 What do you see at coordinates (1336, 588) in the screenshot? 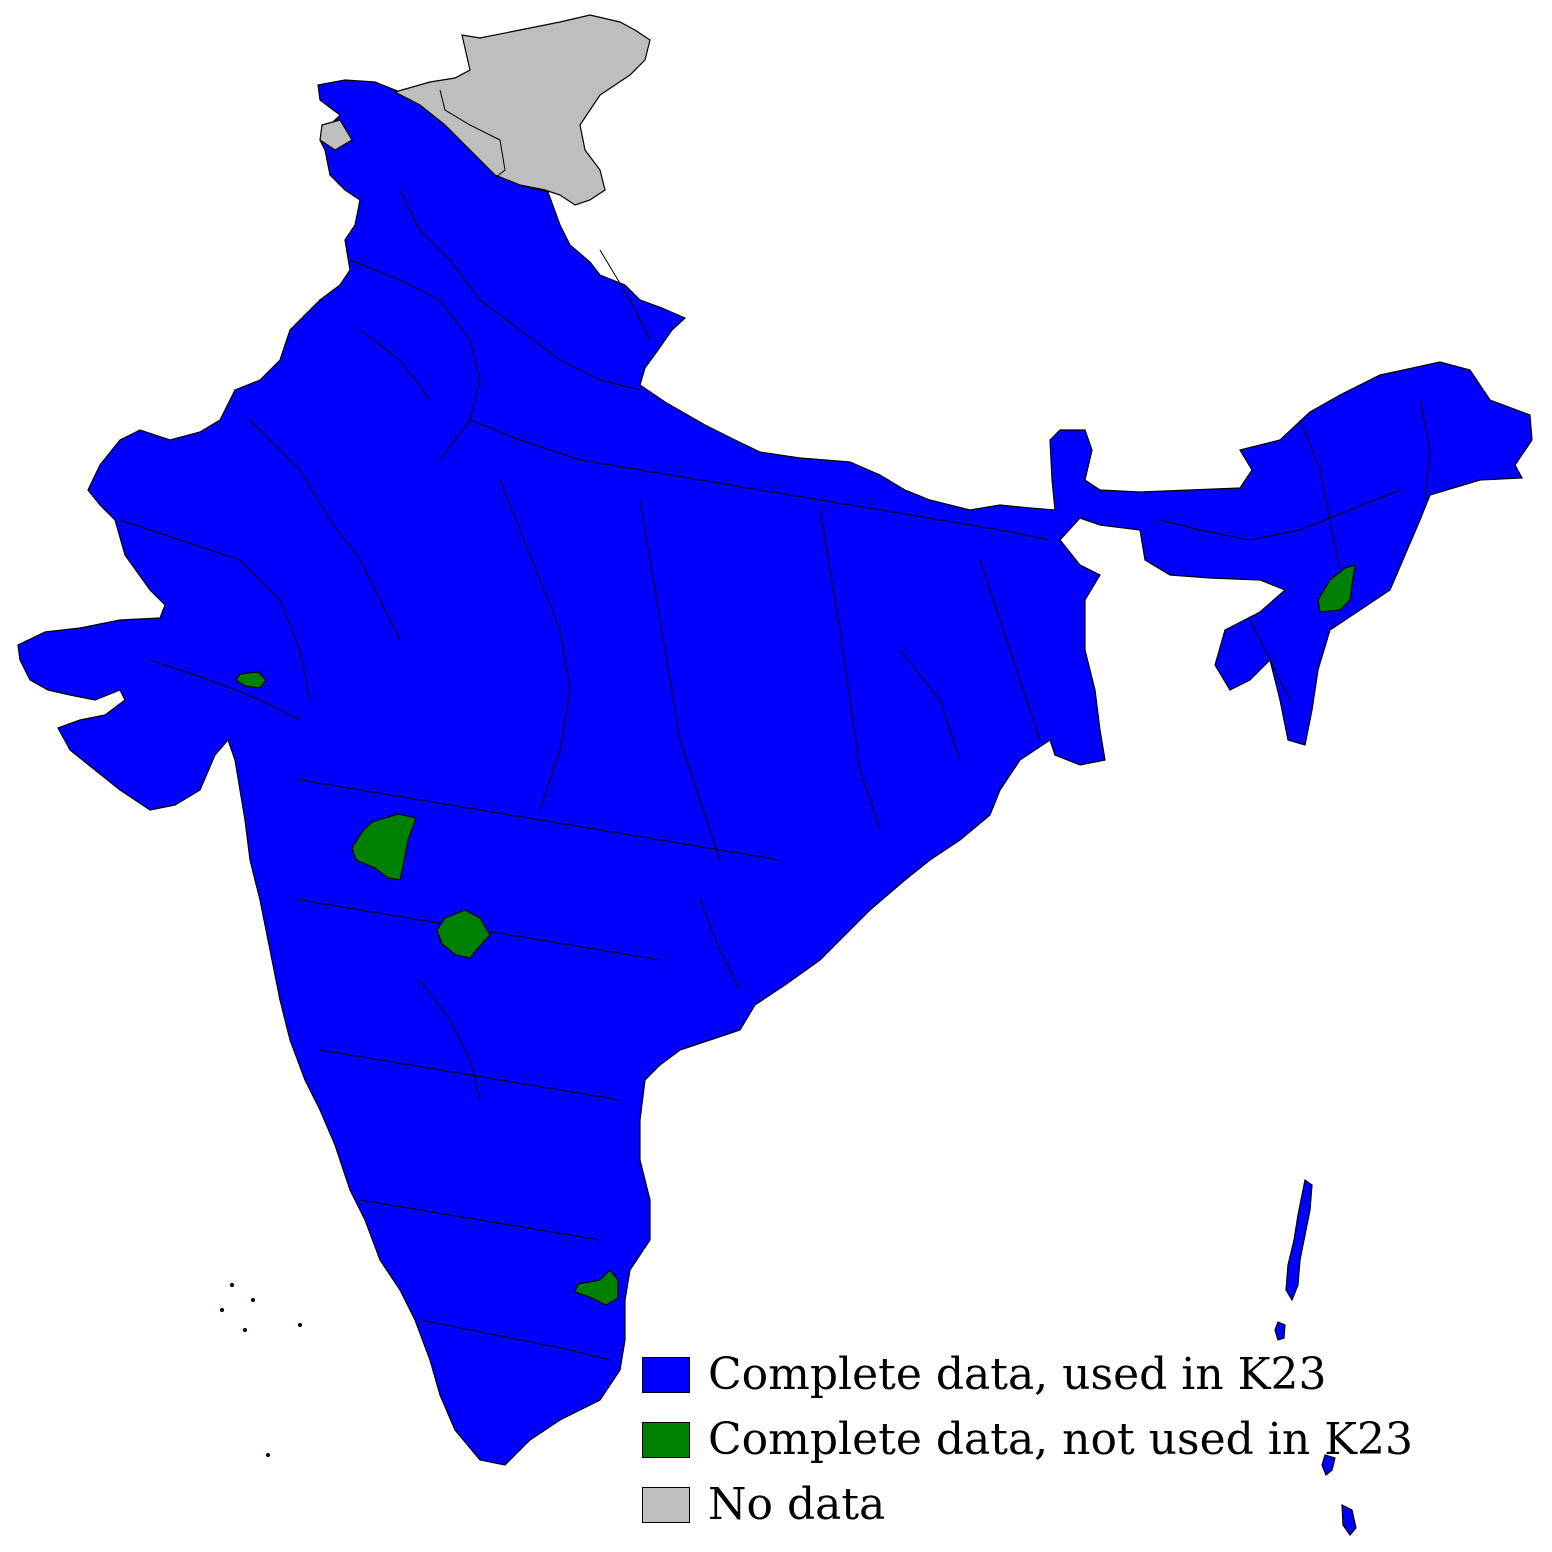
I see `region-not-used-northeast` at bounding box center [1336, 588].